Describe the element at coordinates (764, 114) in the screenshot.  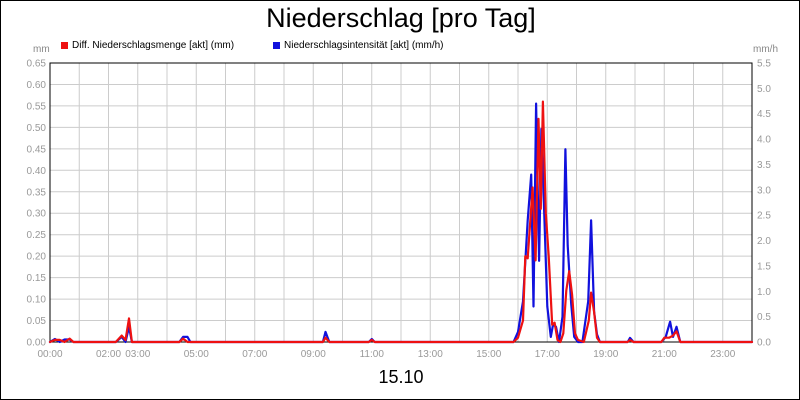
I see `y-right-tick-label: 4.5` at that location.